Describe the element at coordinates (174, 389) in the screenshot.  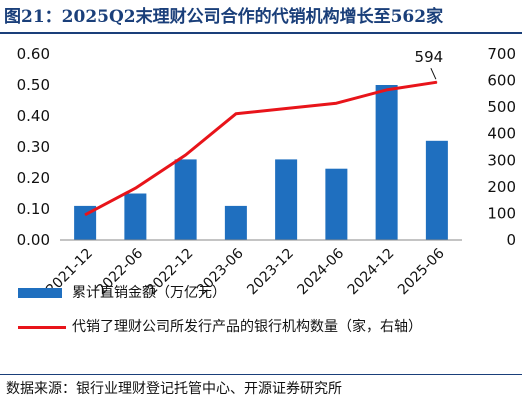
I see `source-note: 数据来源：银行业理财登记托管中心、开源证券研究所` at that location.